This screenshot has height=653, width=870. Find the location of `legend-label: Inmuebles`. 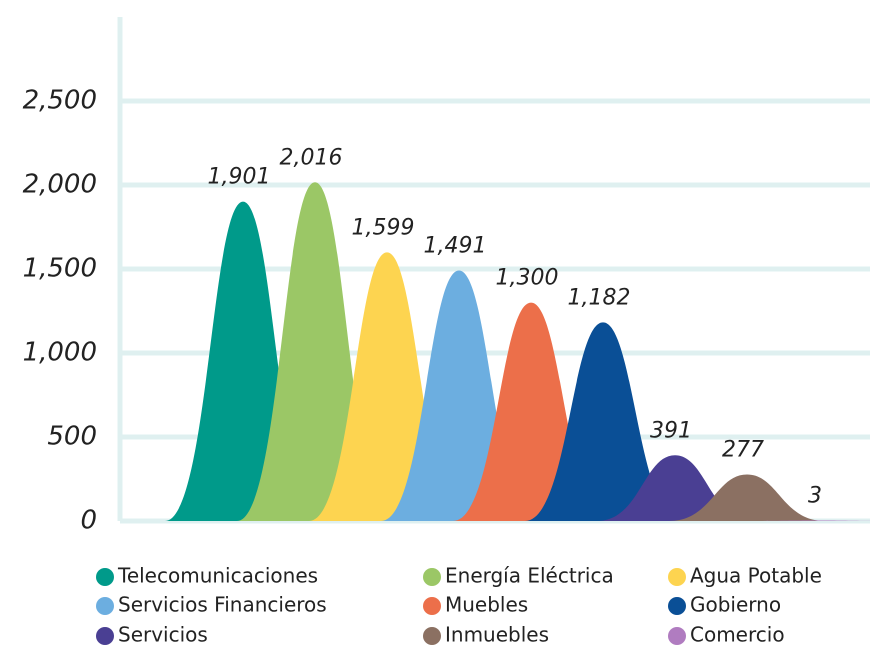

legend-label: Inmuebles is located at coordinates (497, 635).